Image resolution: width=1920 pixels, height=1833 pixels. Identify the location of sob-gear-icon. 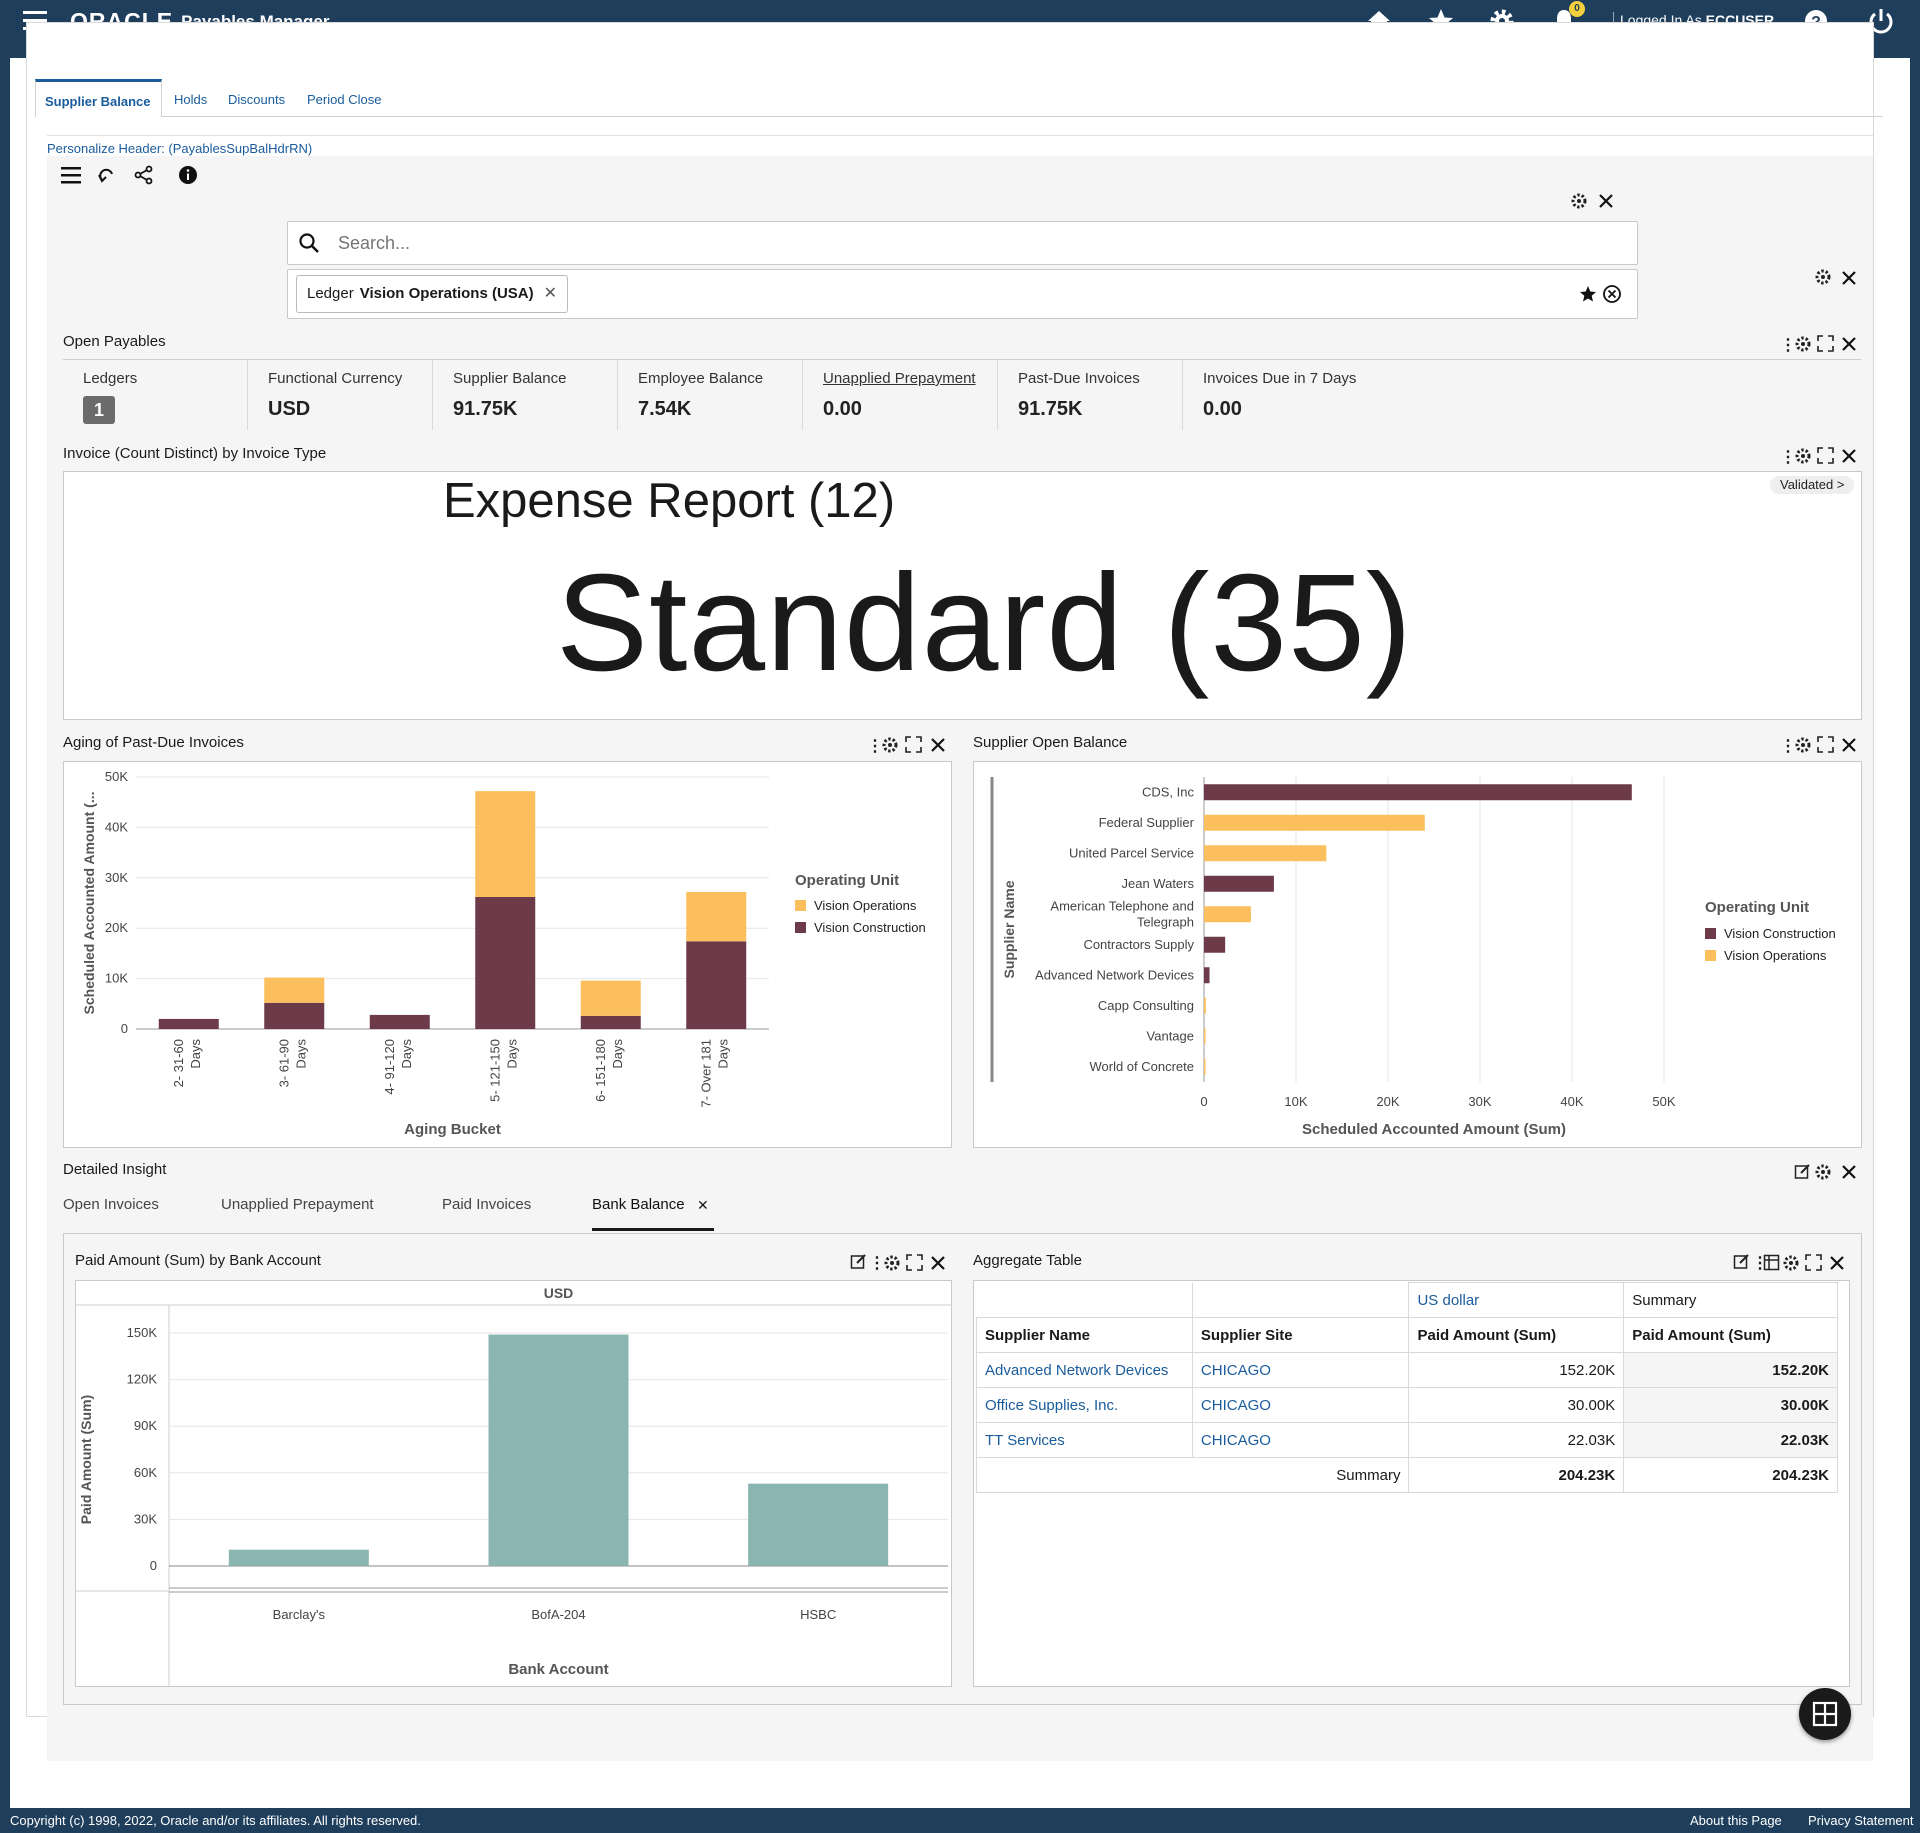
(1803, 745).